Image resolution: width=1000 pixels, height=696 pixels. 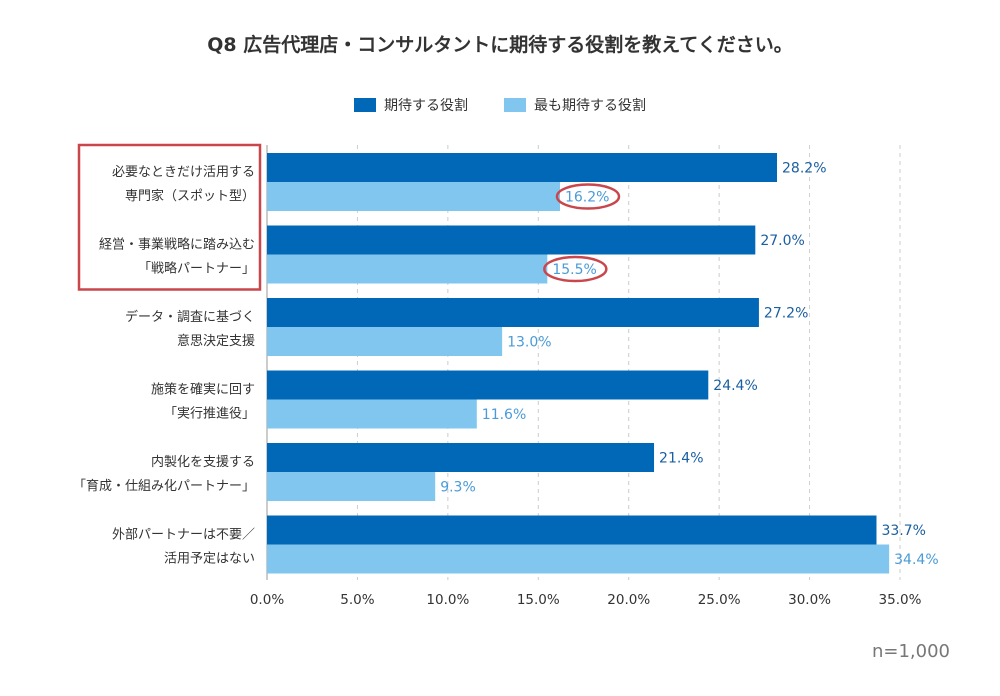 I want to click on category-label: 必要なときだけ活用する, so click(x=183, y=172).